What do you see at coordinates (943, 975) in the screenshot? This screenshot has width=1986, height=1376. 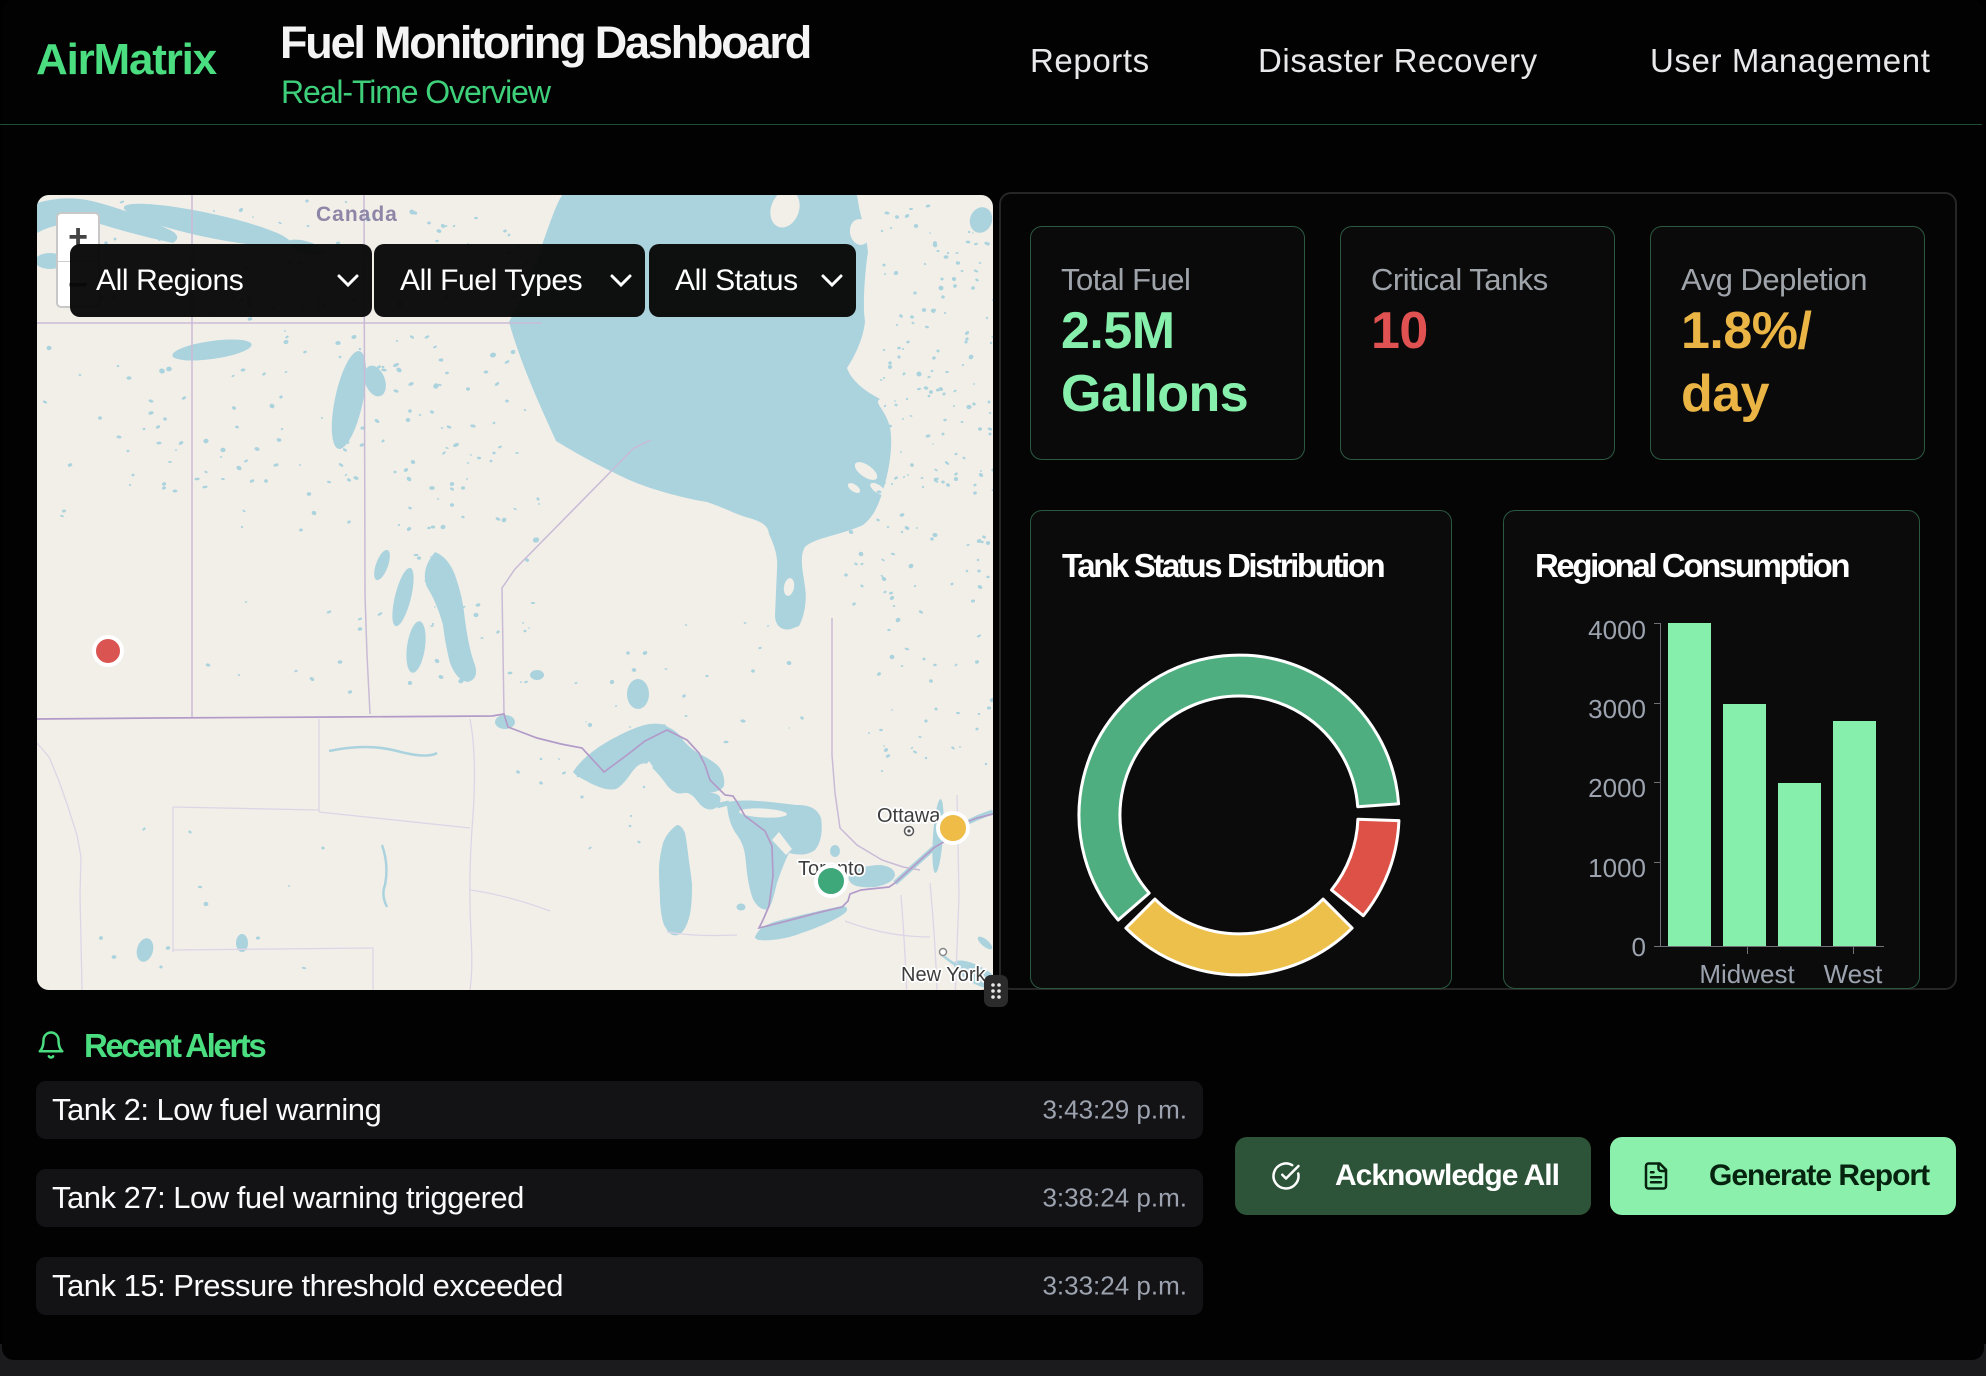 I see `svg-text: New York` at bounding box center [943, 975].